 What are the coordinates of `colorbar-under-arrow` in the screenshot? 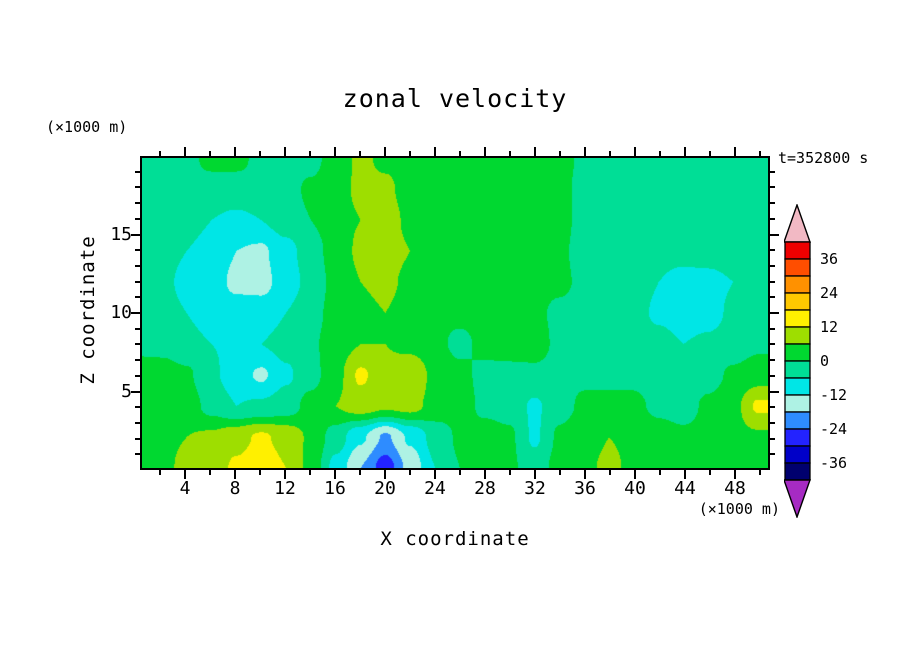 It's located at (797, 499).